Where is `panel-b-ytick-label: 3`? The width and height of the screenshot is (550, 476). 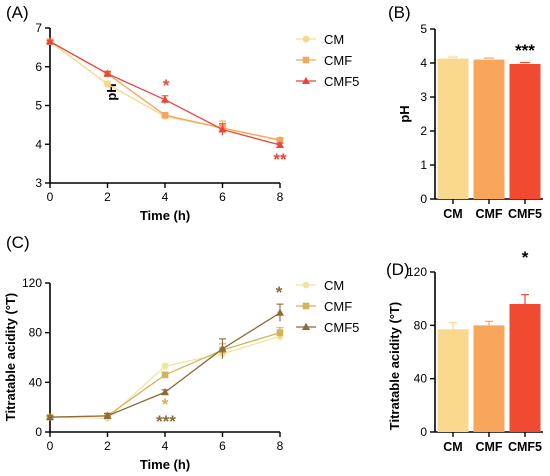
panel-b-ytick-label: 3 is located at coordinates (423, 97).